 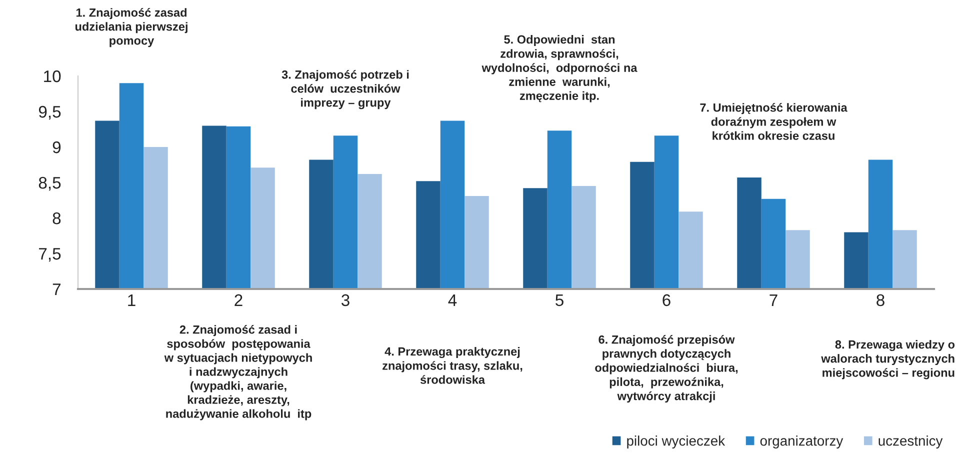 I want to click on x-tick-label: 3, so click(x=346, y=300).